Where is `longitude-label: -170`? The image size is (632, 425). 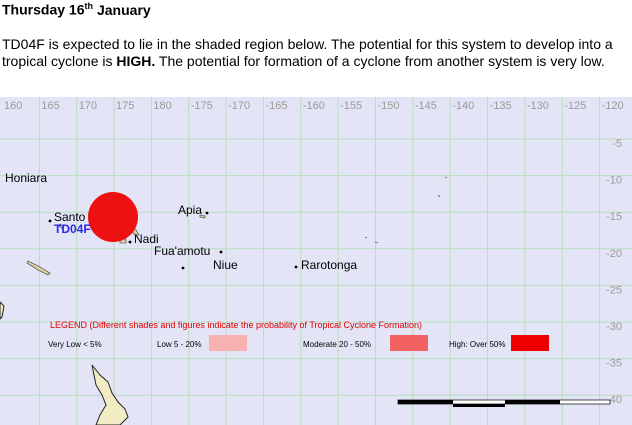
longitude-label: -170 is located at coordinates (239, 106).